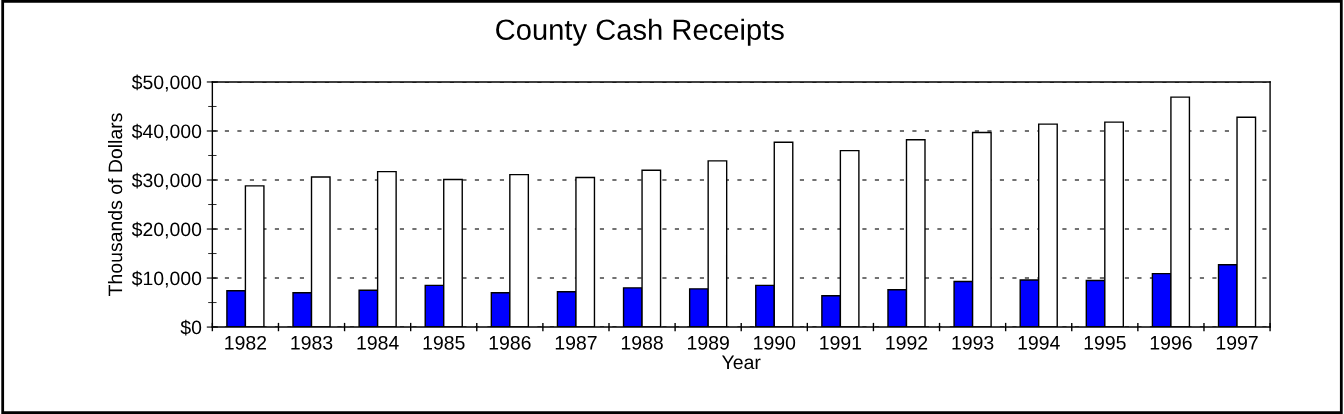 This screenshot has width=1344, height=414. Describe the element at coordinates (1171, 342) in the screenshot. I see `x-tick-label: 1996` at that location.